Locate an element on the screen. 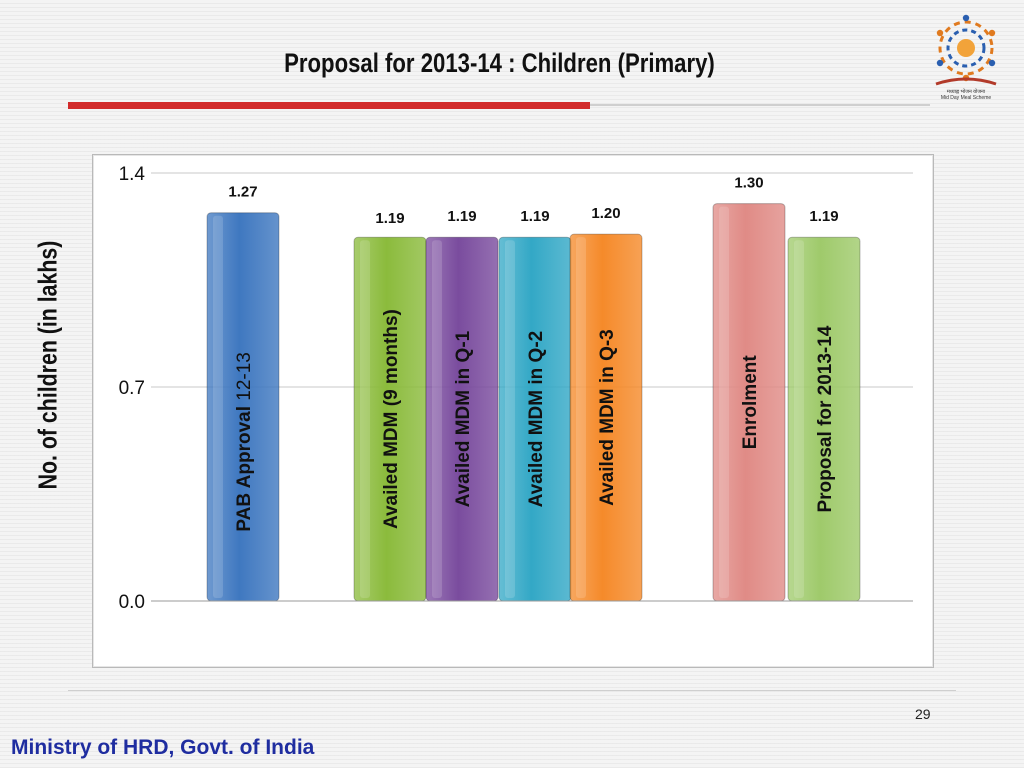 This screenshot has width=1024, height=768. data-label: 1.30 is located at coordinates (748, 183).